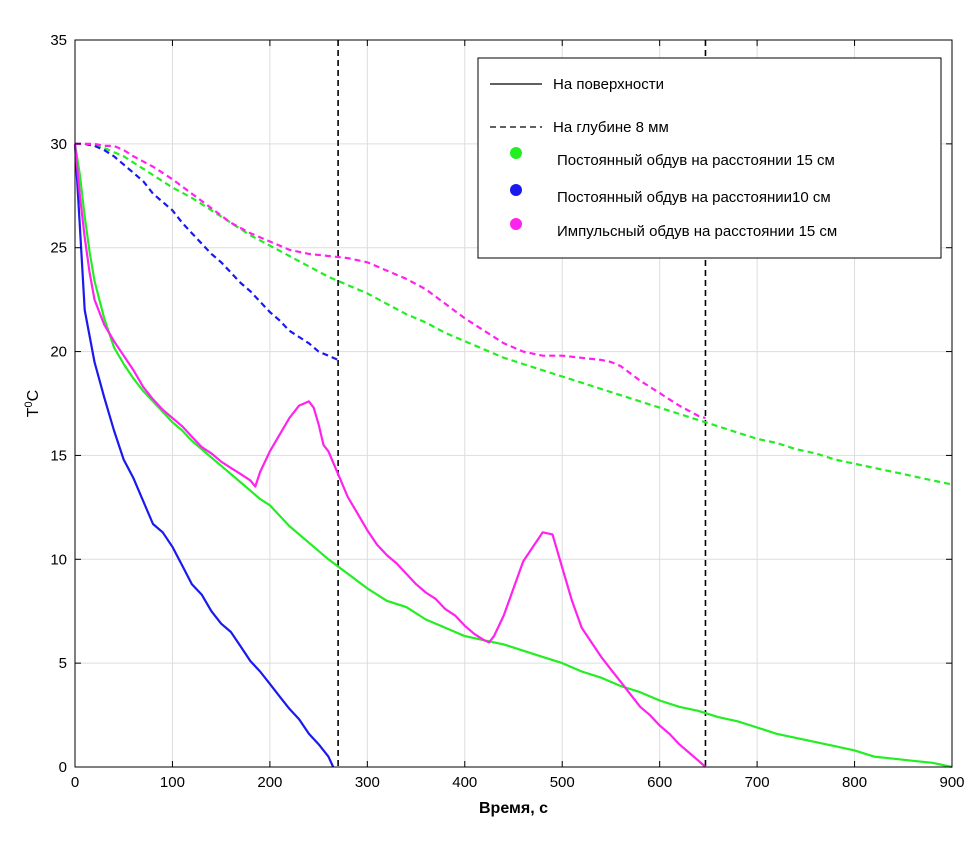 This screenshot has width=980, height=851. What do you see at coordinates (75, 782) in the screenshot?
I see `x-tick-label: 0` at bounding box center [75, 782].